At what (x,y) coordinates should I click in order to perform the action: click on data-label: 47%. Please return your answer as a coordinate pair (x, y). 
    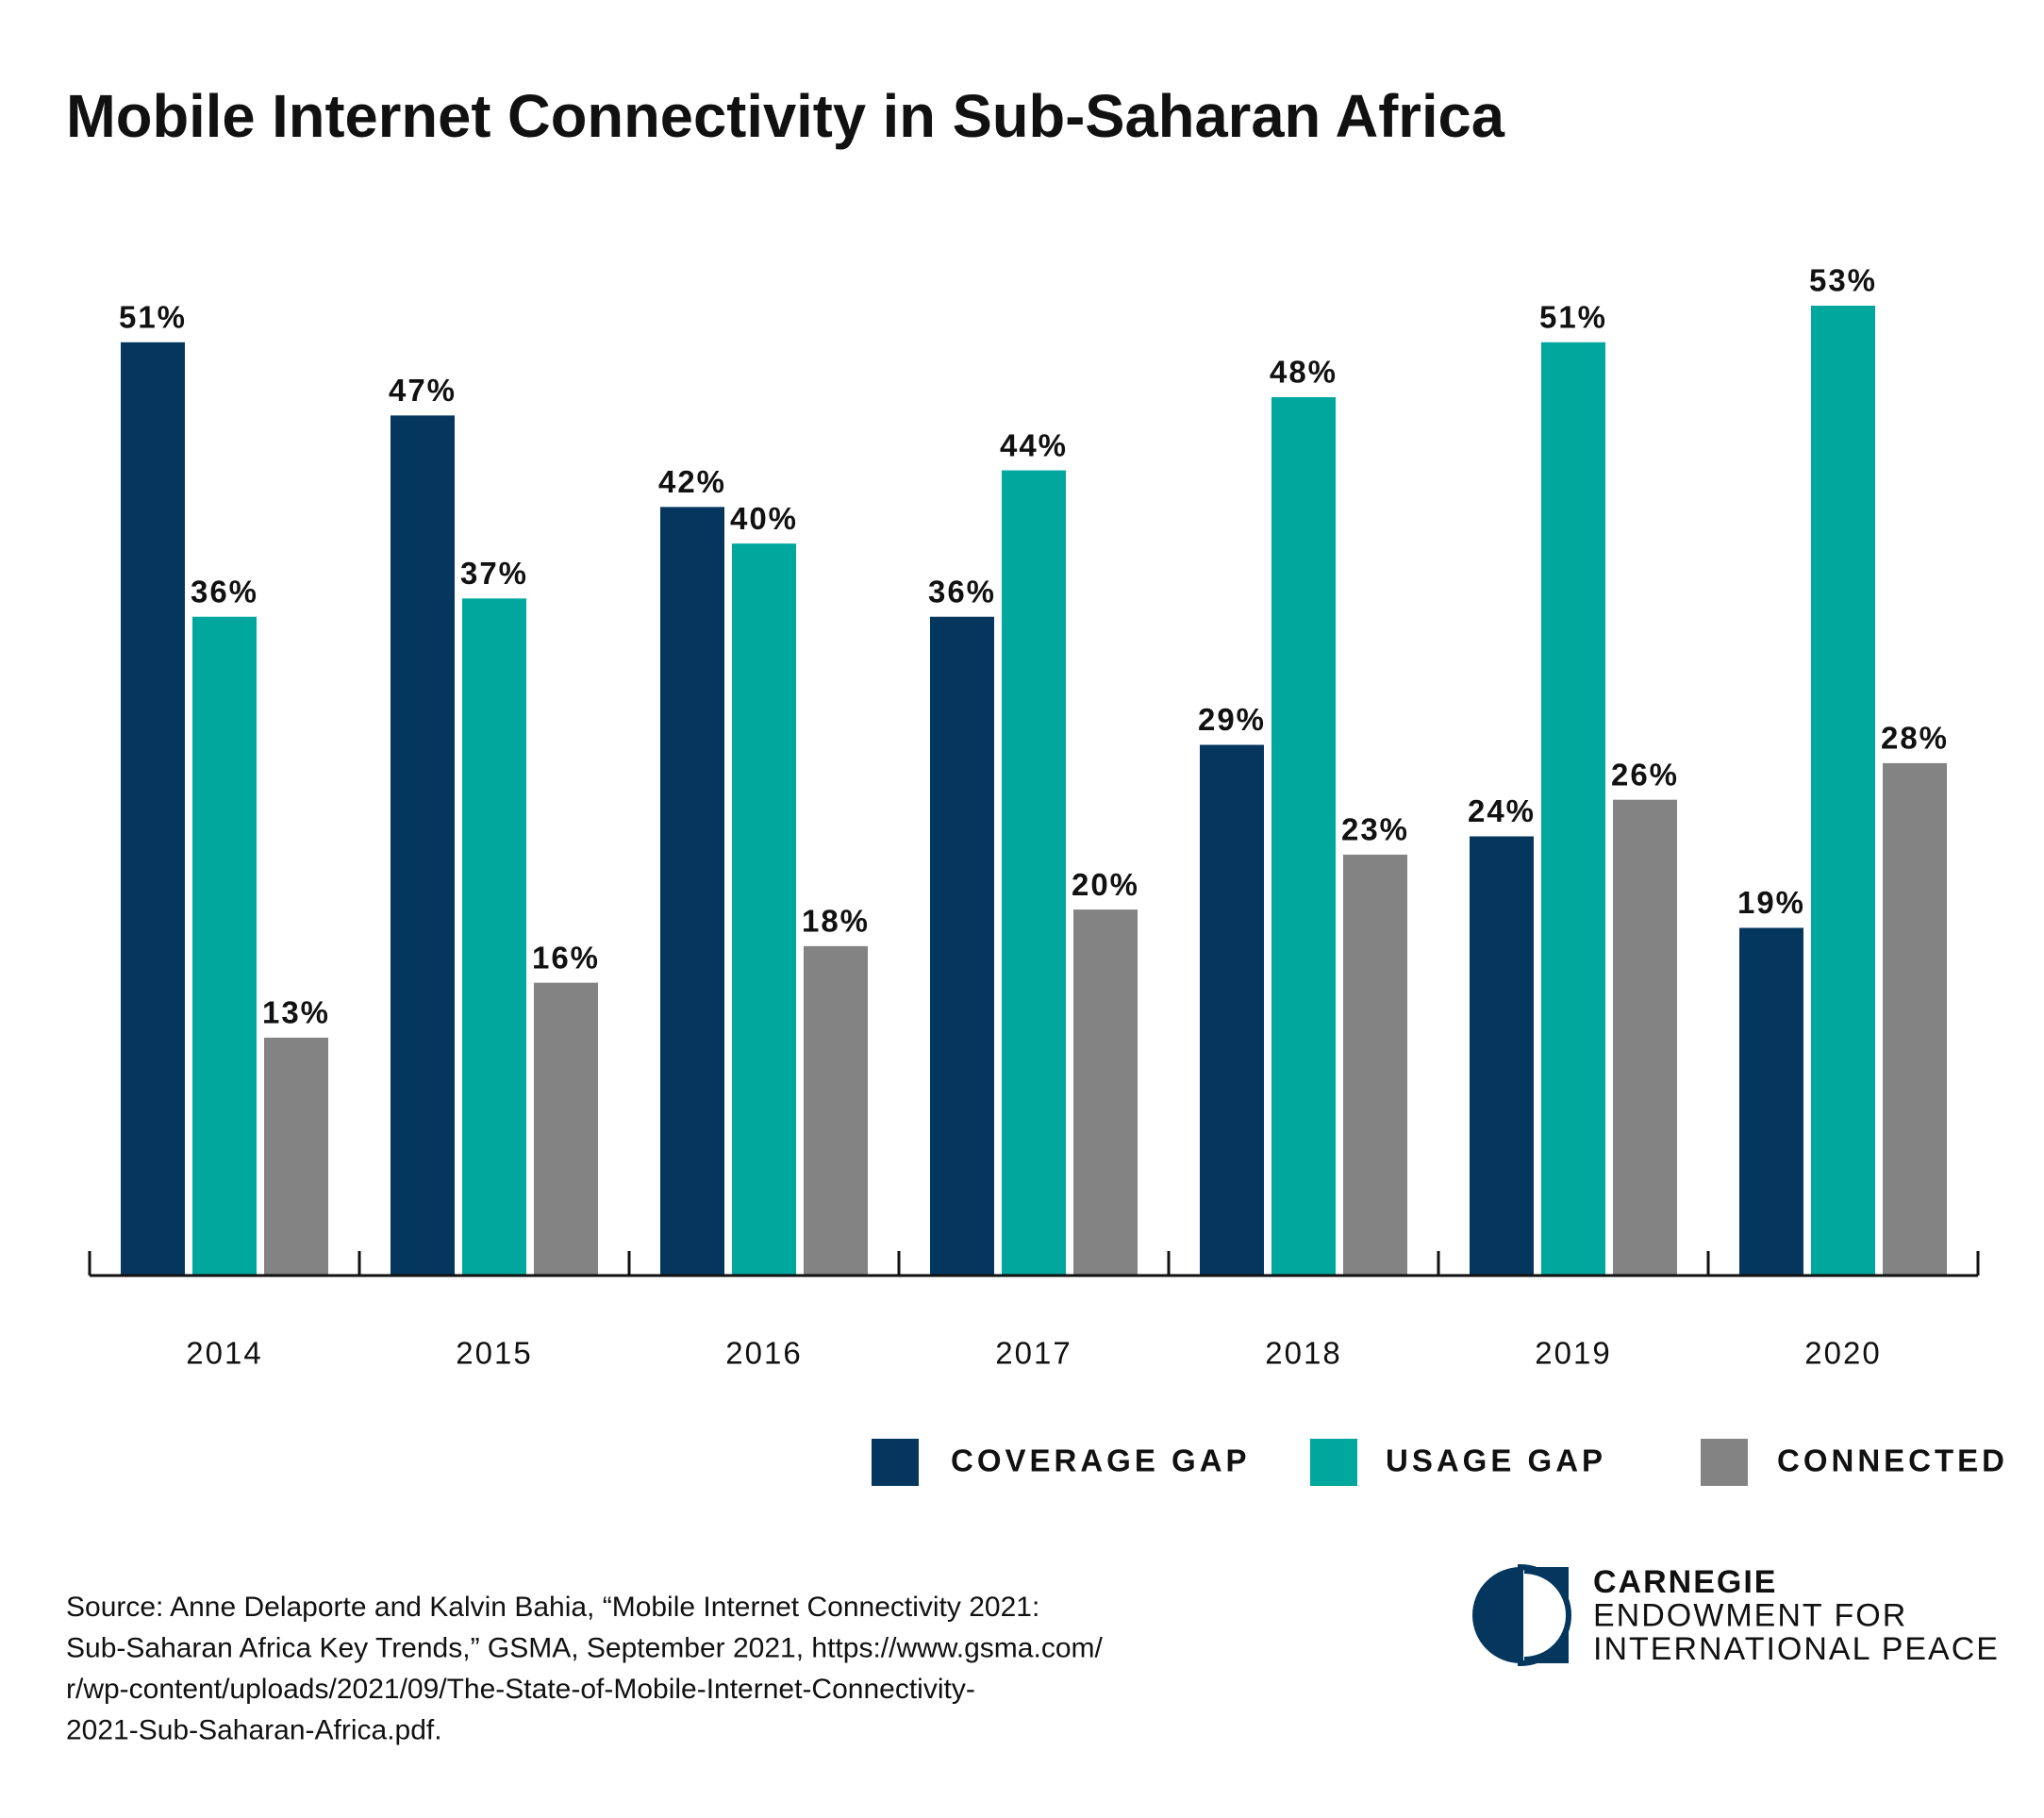
    Looking at the image, I should click on (423, 390).